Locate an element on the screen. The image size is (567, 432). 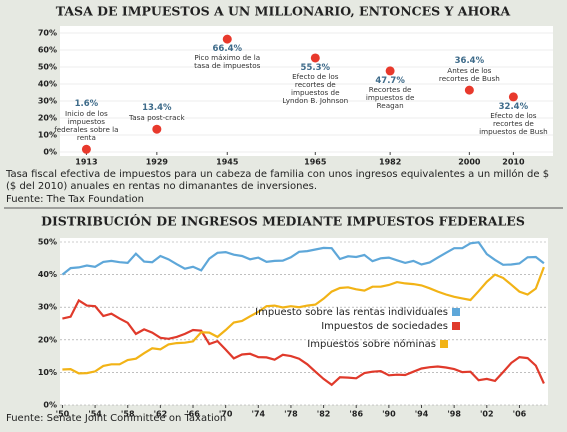
source: Fuente: The Tax Foundation is located at coordinates (75, 199).